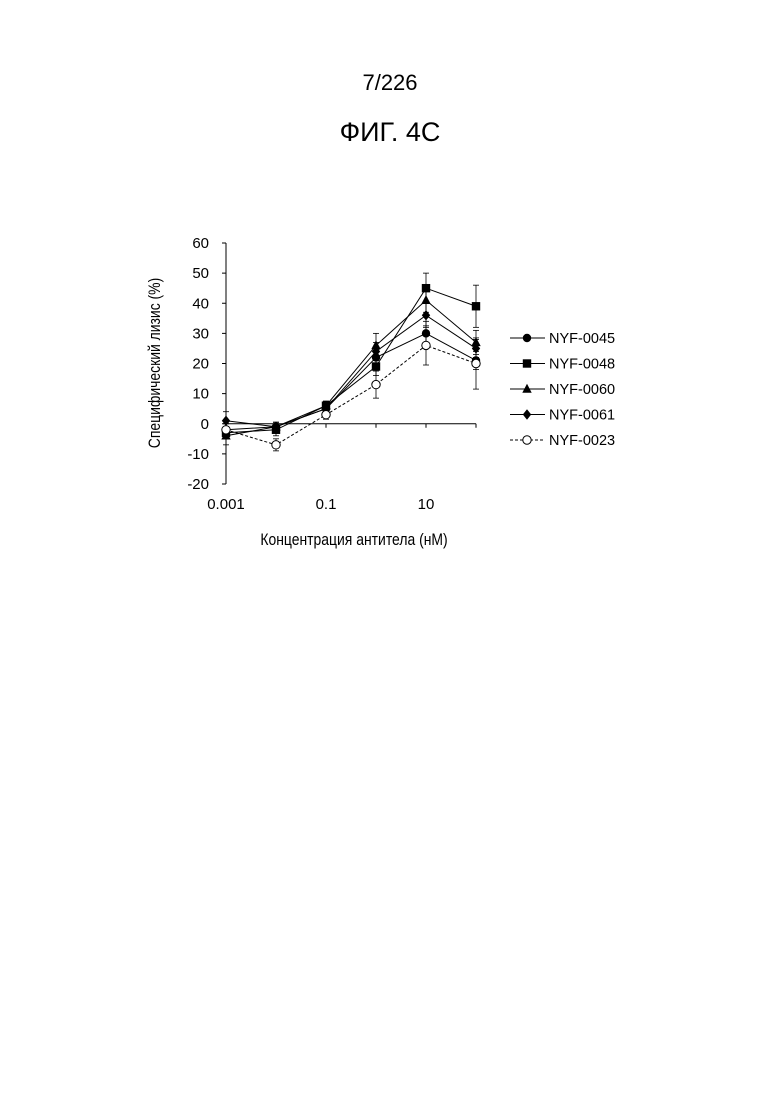  Describe the element at coordinates (582, 390) in the screenshot. I see `legend-label: NYF-0060` at that location.